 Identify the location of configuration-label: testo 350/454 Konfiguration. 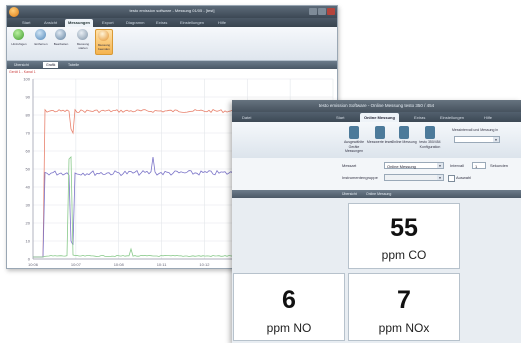
(430, 144).